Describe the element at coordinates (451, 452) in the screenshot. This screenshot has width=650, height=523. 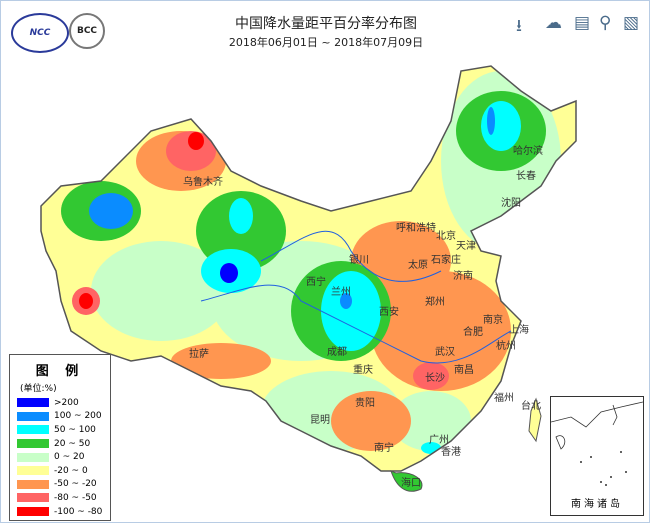
I see `city-label: 香港` at that location.